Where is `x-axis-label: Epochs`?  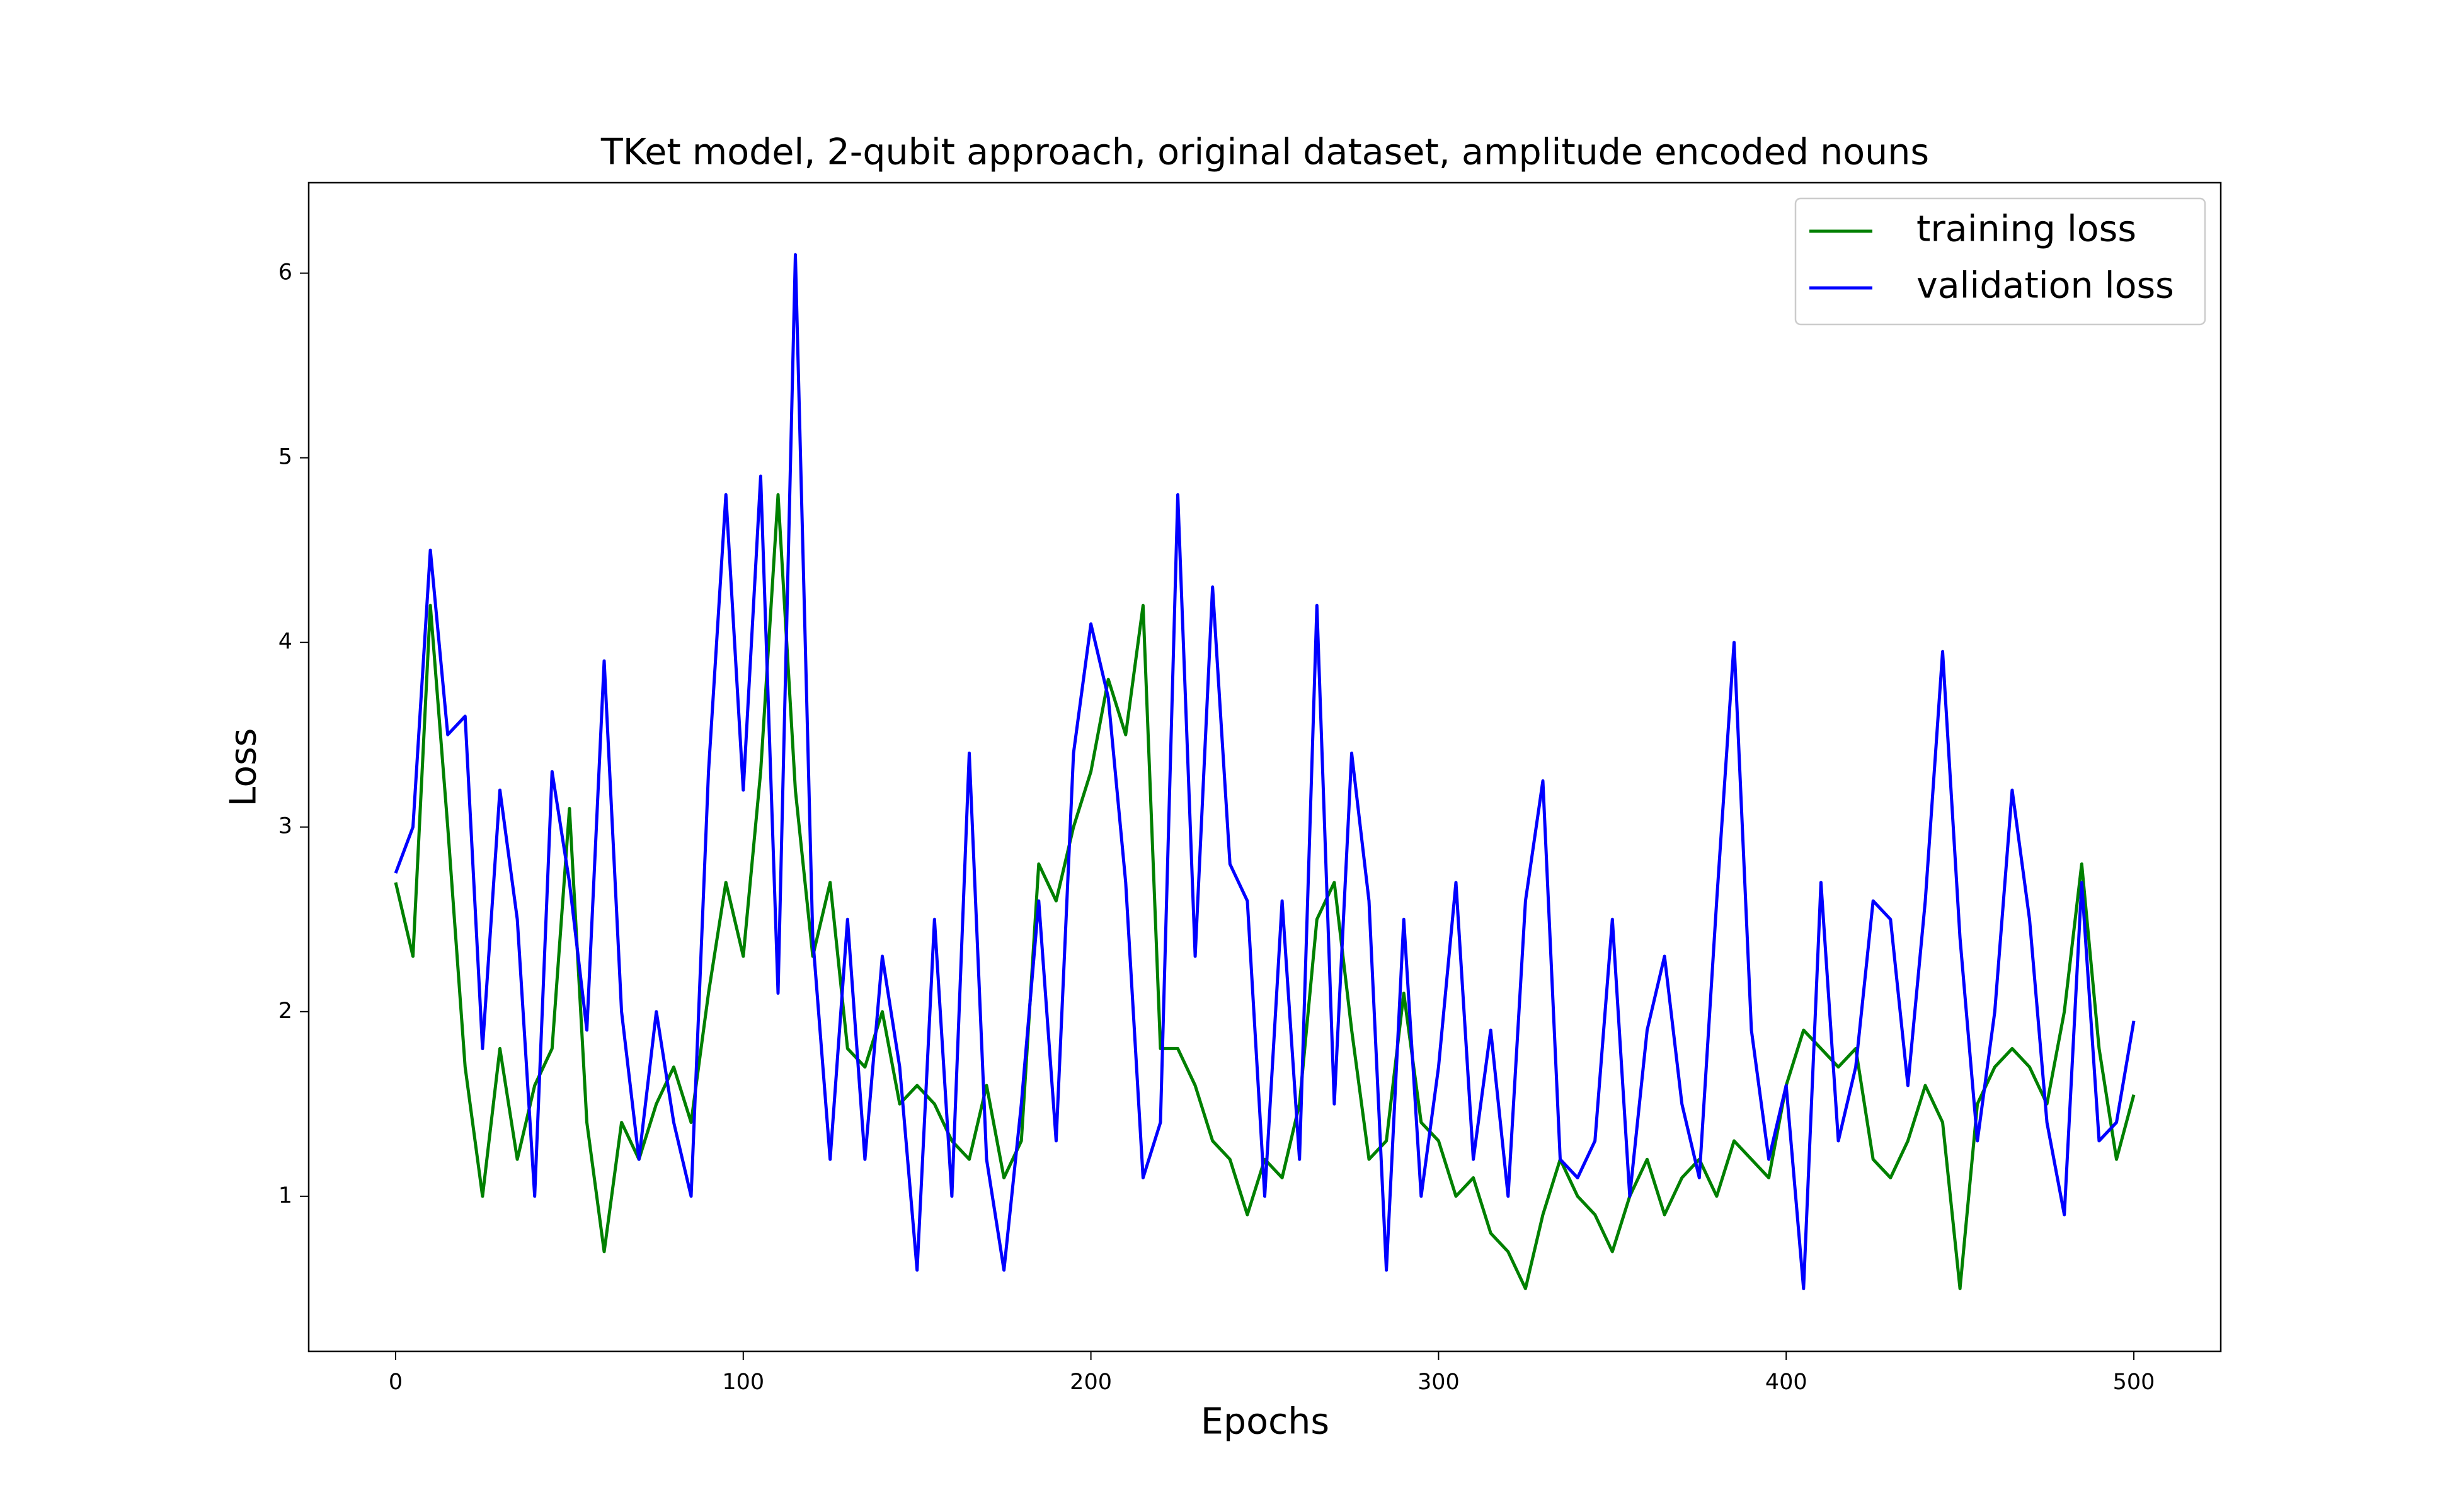 x-axis-label: Epochs is located at coordinates (1265, 1422).